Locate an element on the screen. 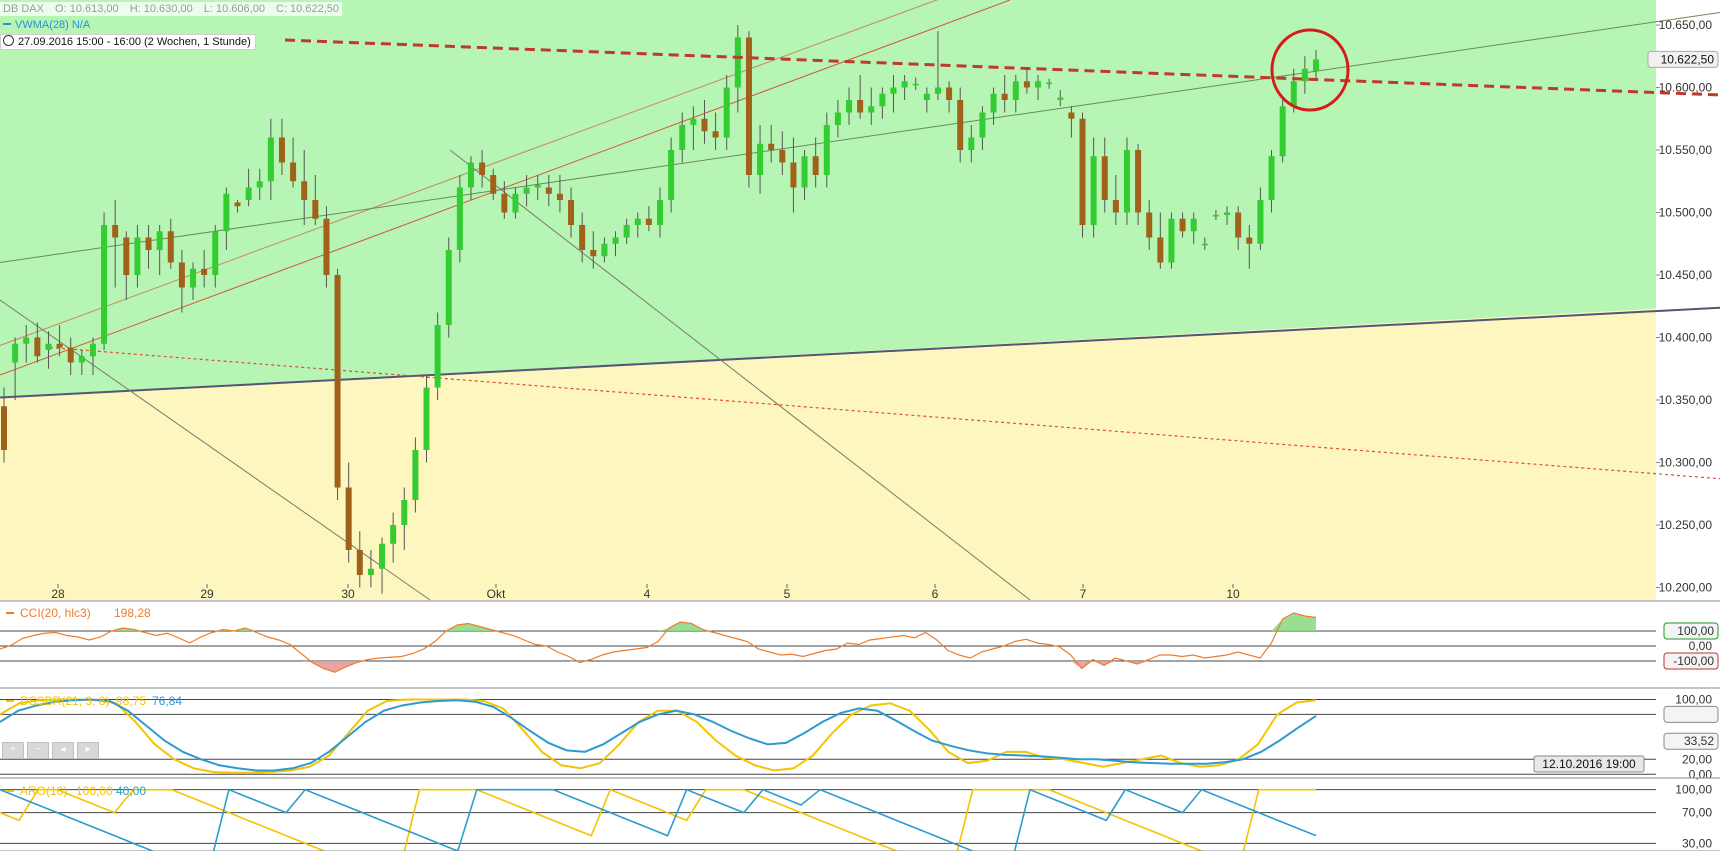  price-tick-label: 10.550,00 is located at coordinates (1686, 150).